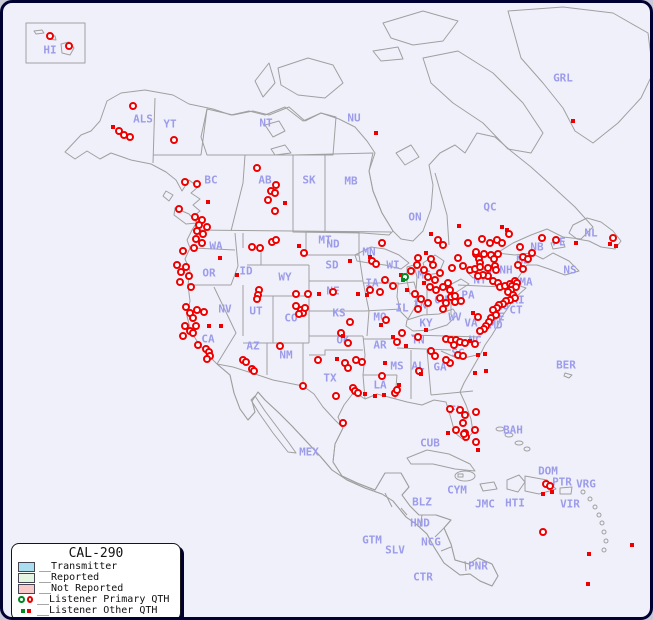 The height and width of the screenshot is (620, 653). I want to click on legend-label: __Transmitter, so click(78, 566).